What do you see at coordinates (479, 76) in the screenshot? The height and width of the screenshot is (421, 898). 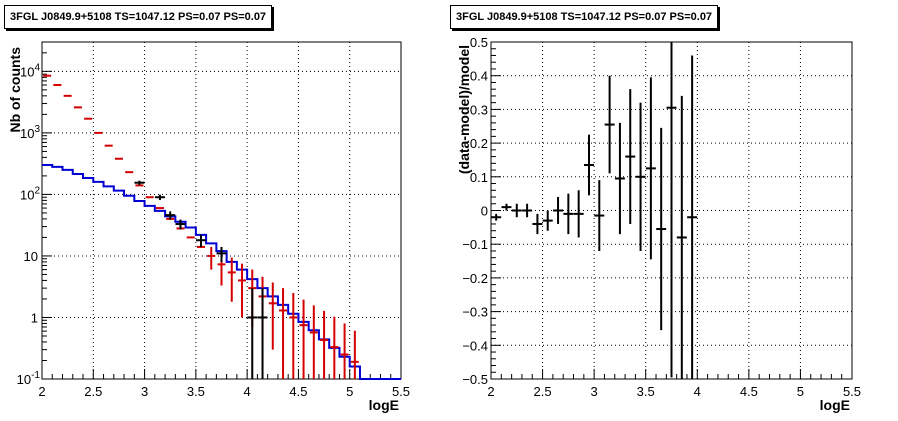 I see `y-tick-label: 0.4` at bounding box center [479, 76].